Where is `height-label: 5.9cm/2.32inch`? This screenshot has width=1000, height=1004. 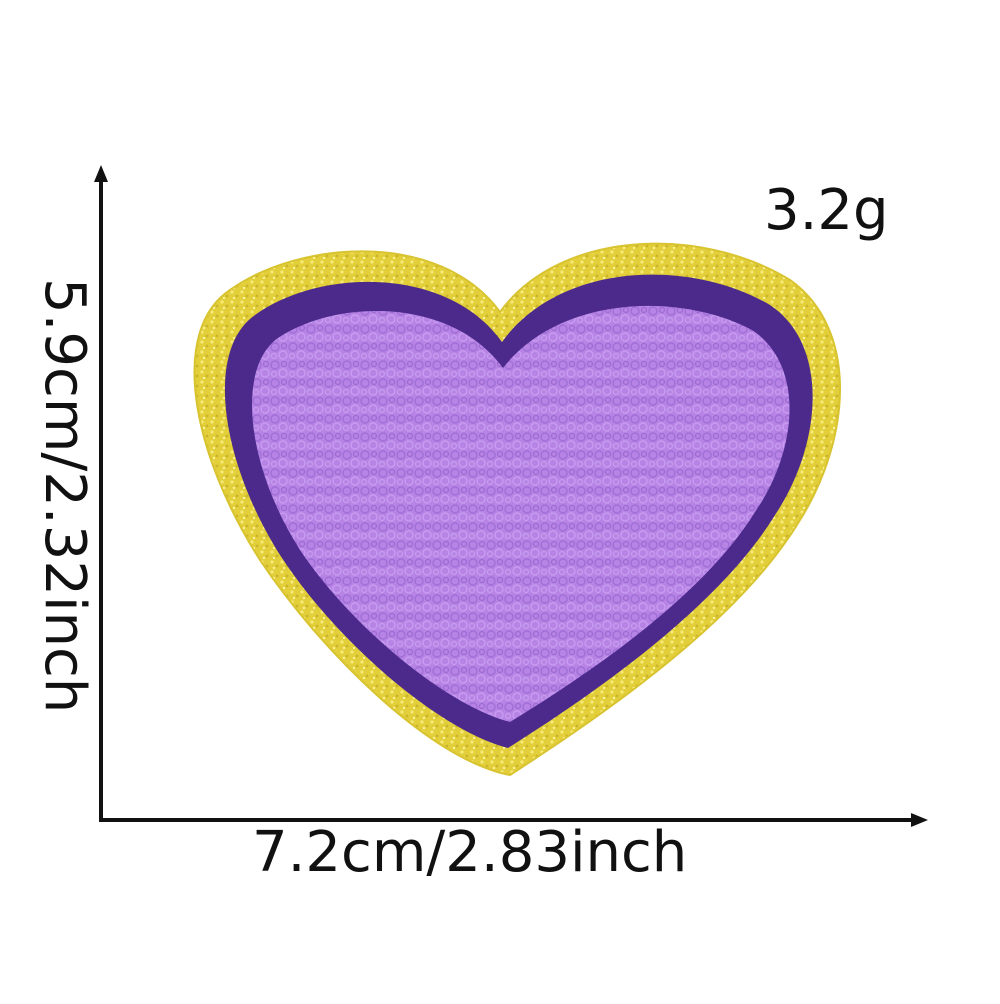
height-label: 5.9cm/2.32inch is located at coordinates (64, 496).